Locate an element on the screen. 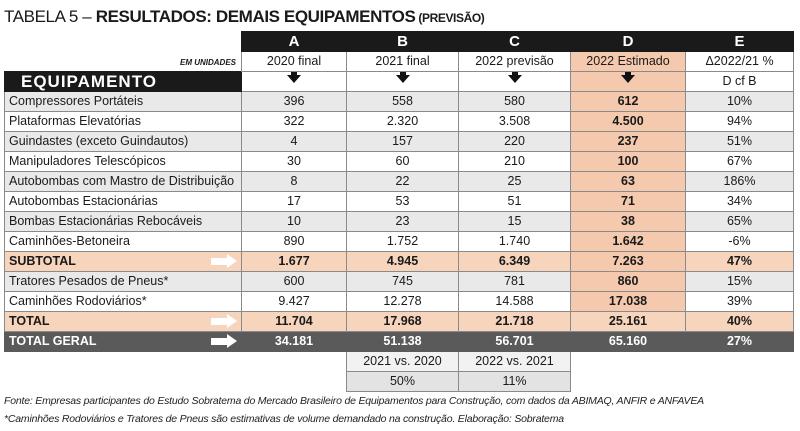 This screenshot has height=431, width=800. units-label: EM UNIDADES is located at coordinates (207, 62).